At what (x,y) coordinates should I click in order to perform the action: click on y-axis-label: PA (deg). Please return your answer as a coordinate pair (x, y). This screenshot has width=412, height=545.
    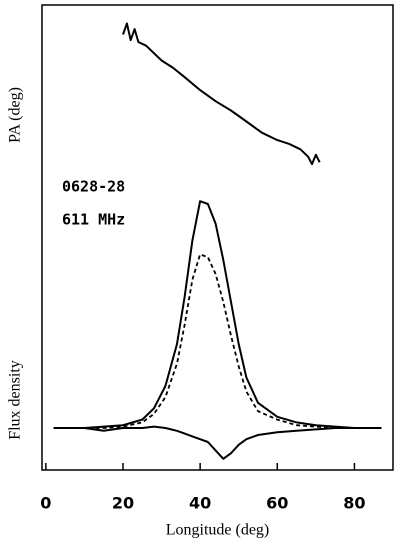
    Looking at the image, I should click on (15, 115).